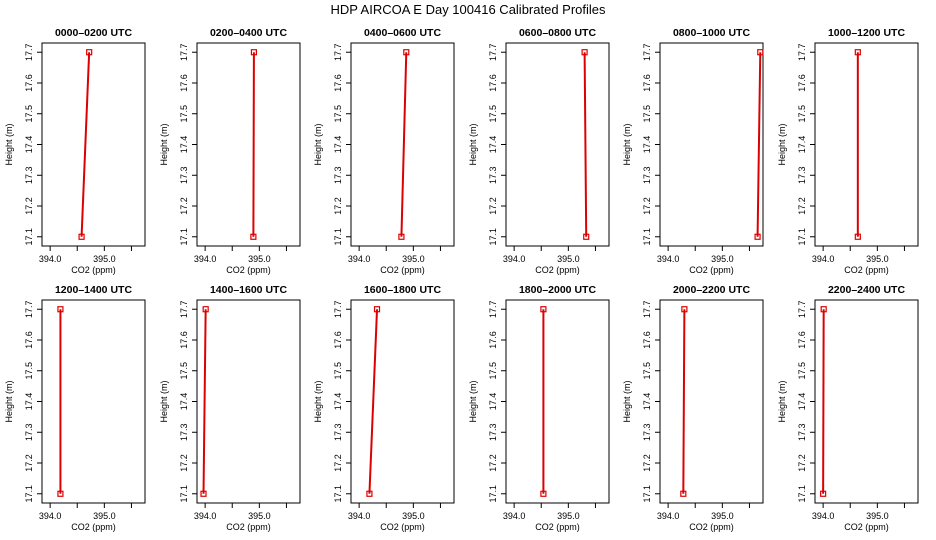 The width and height of the screenshot is (936, 540). Describe the element at coordinates (402, 290) in the screenshot. I see `panel-title: 1600–1800 UTC` at that location.